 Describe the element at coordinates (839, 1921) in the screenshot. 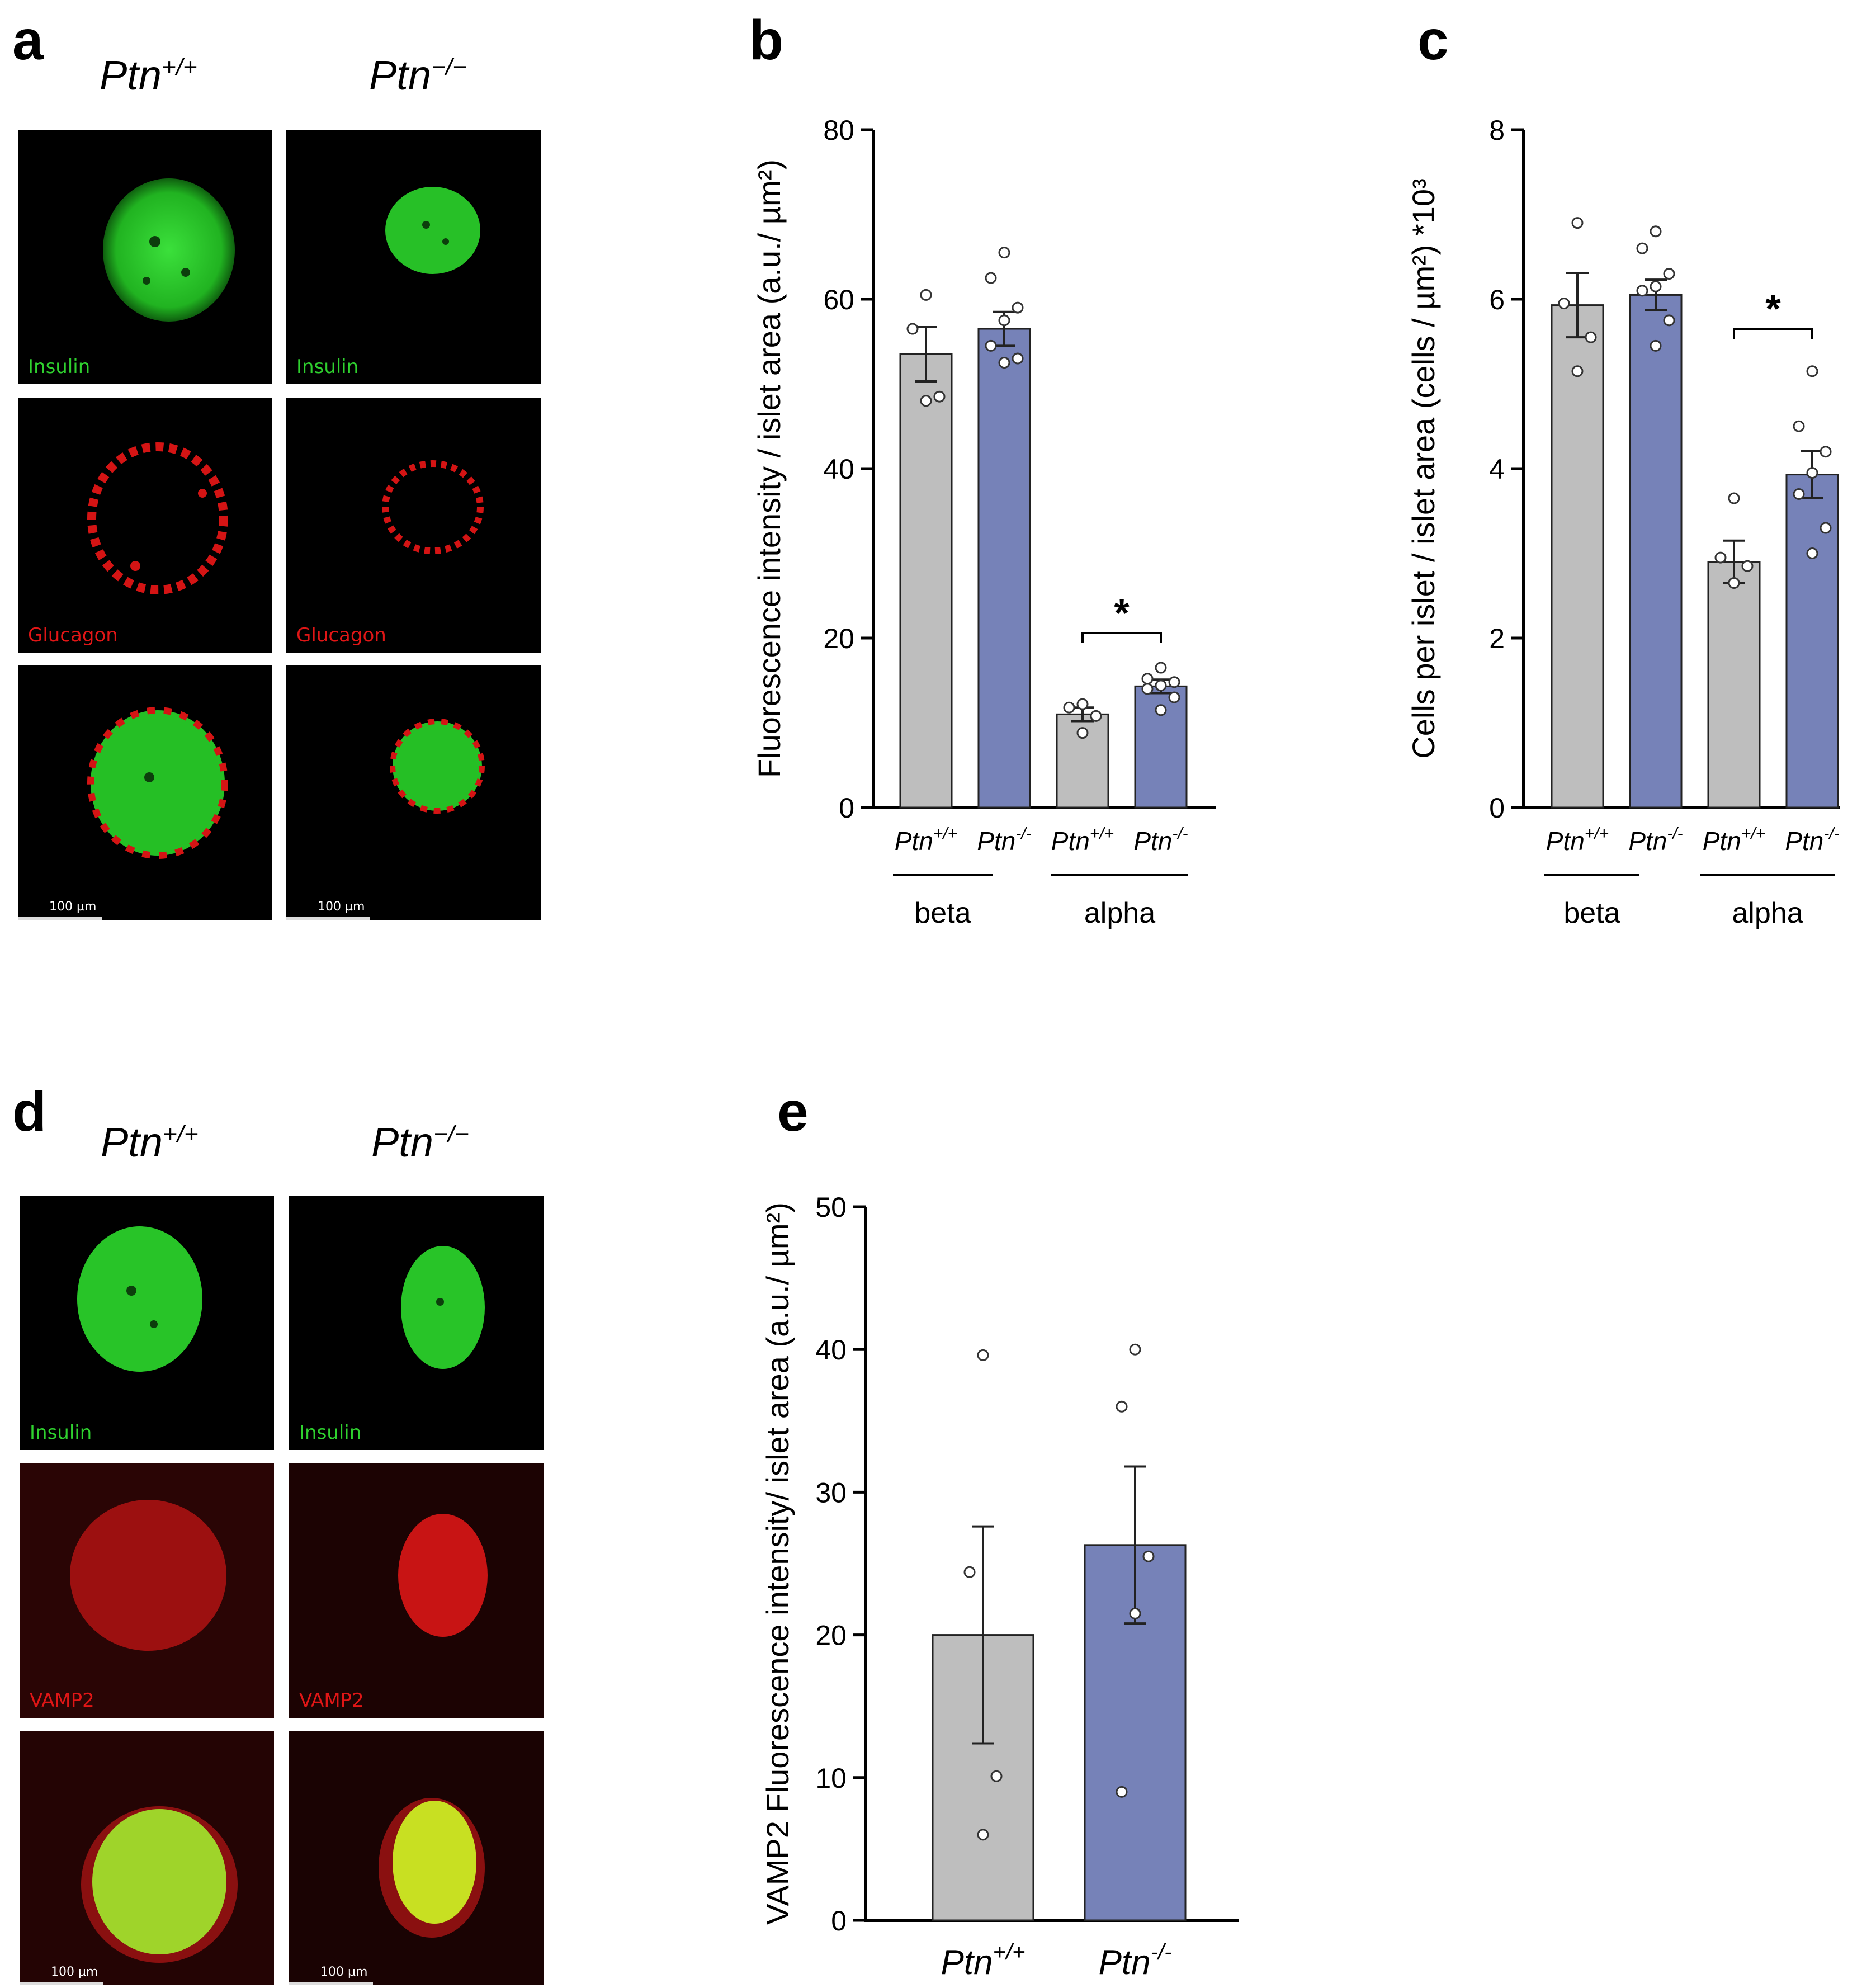

I see `chart-e-y-tick-label: 0` at that location.